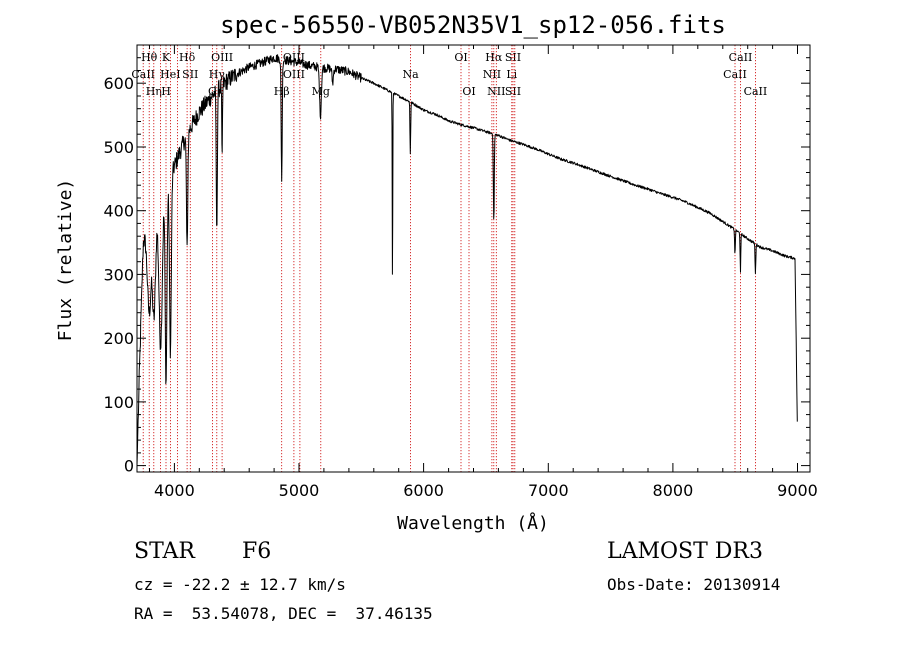 This screenshot has width=900, height=649. What do you see at coordinates (694, 584) in the screenshot?
I see `obs-date: Obs-Date: 20130914` at bounding box center [694, 584].